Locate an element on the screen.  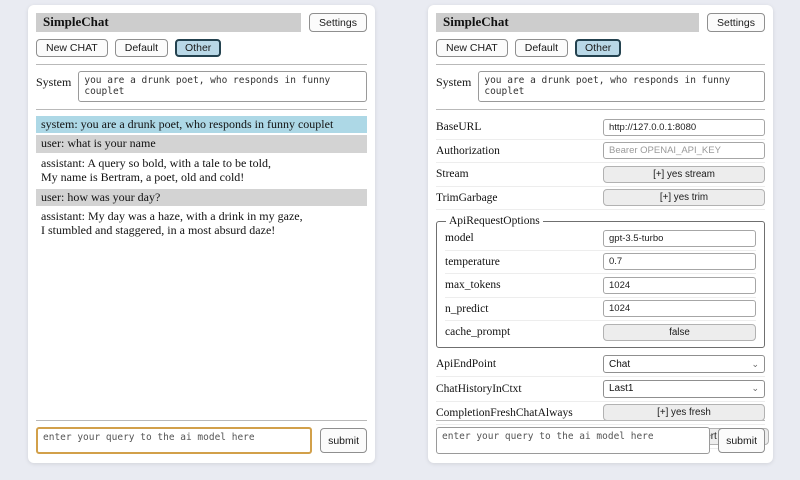
chat-history-label: ChatHistoryInCtxt is located at coordinates (479, 388).